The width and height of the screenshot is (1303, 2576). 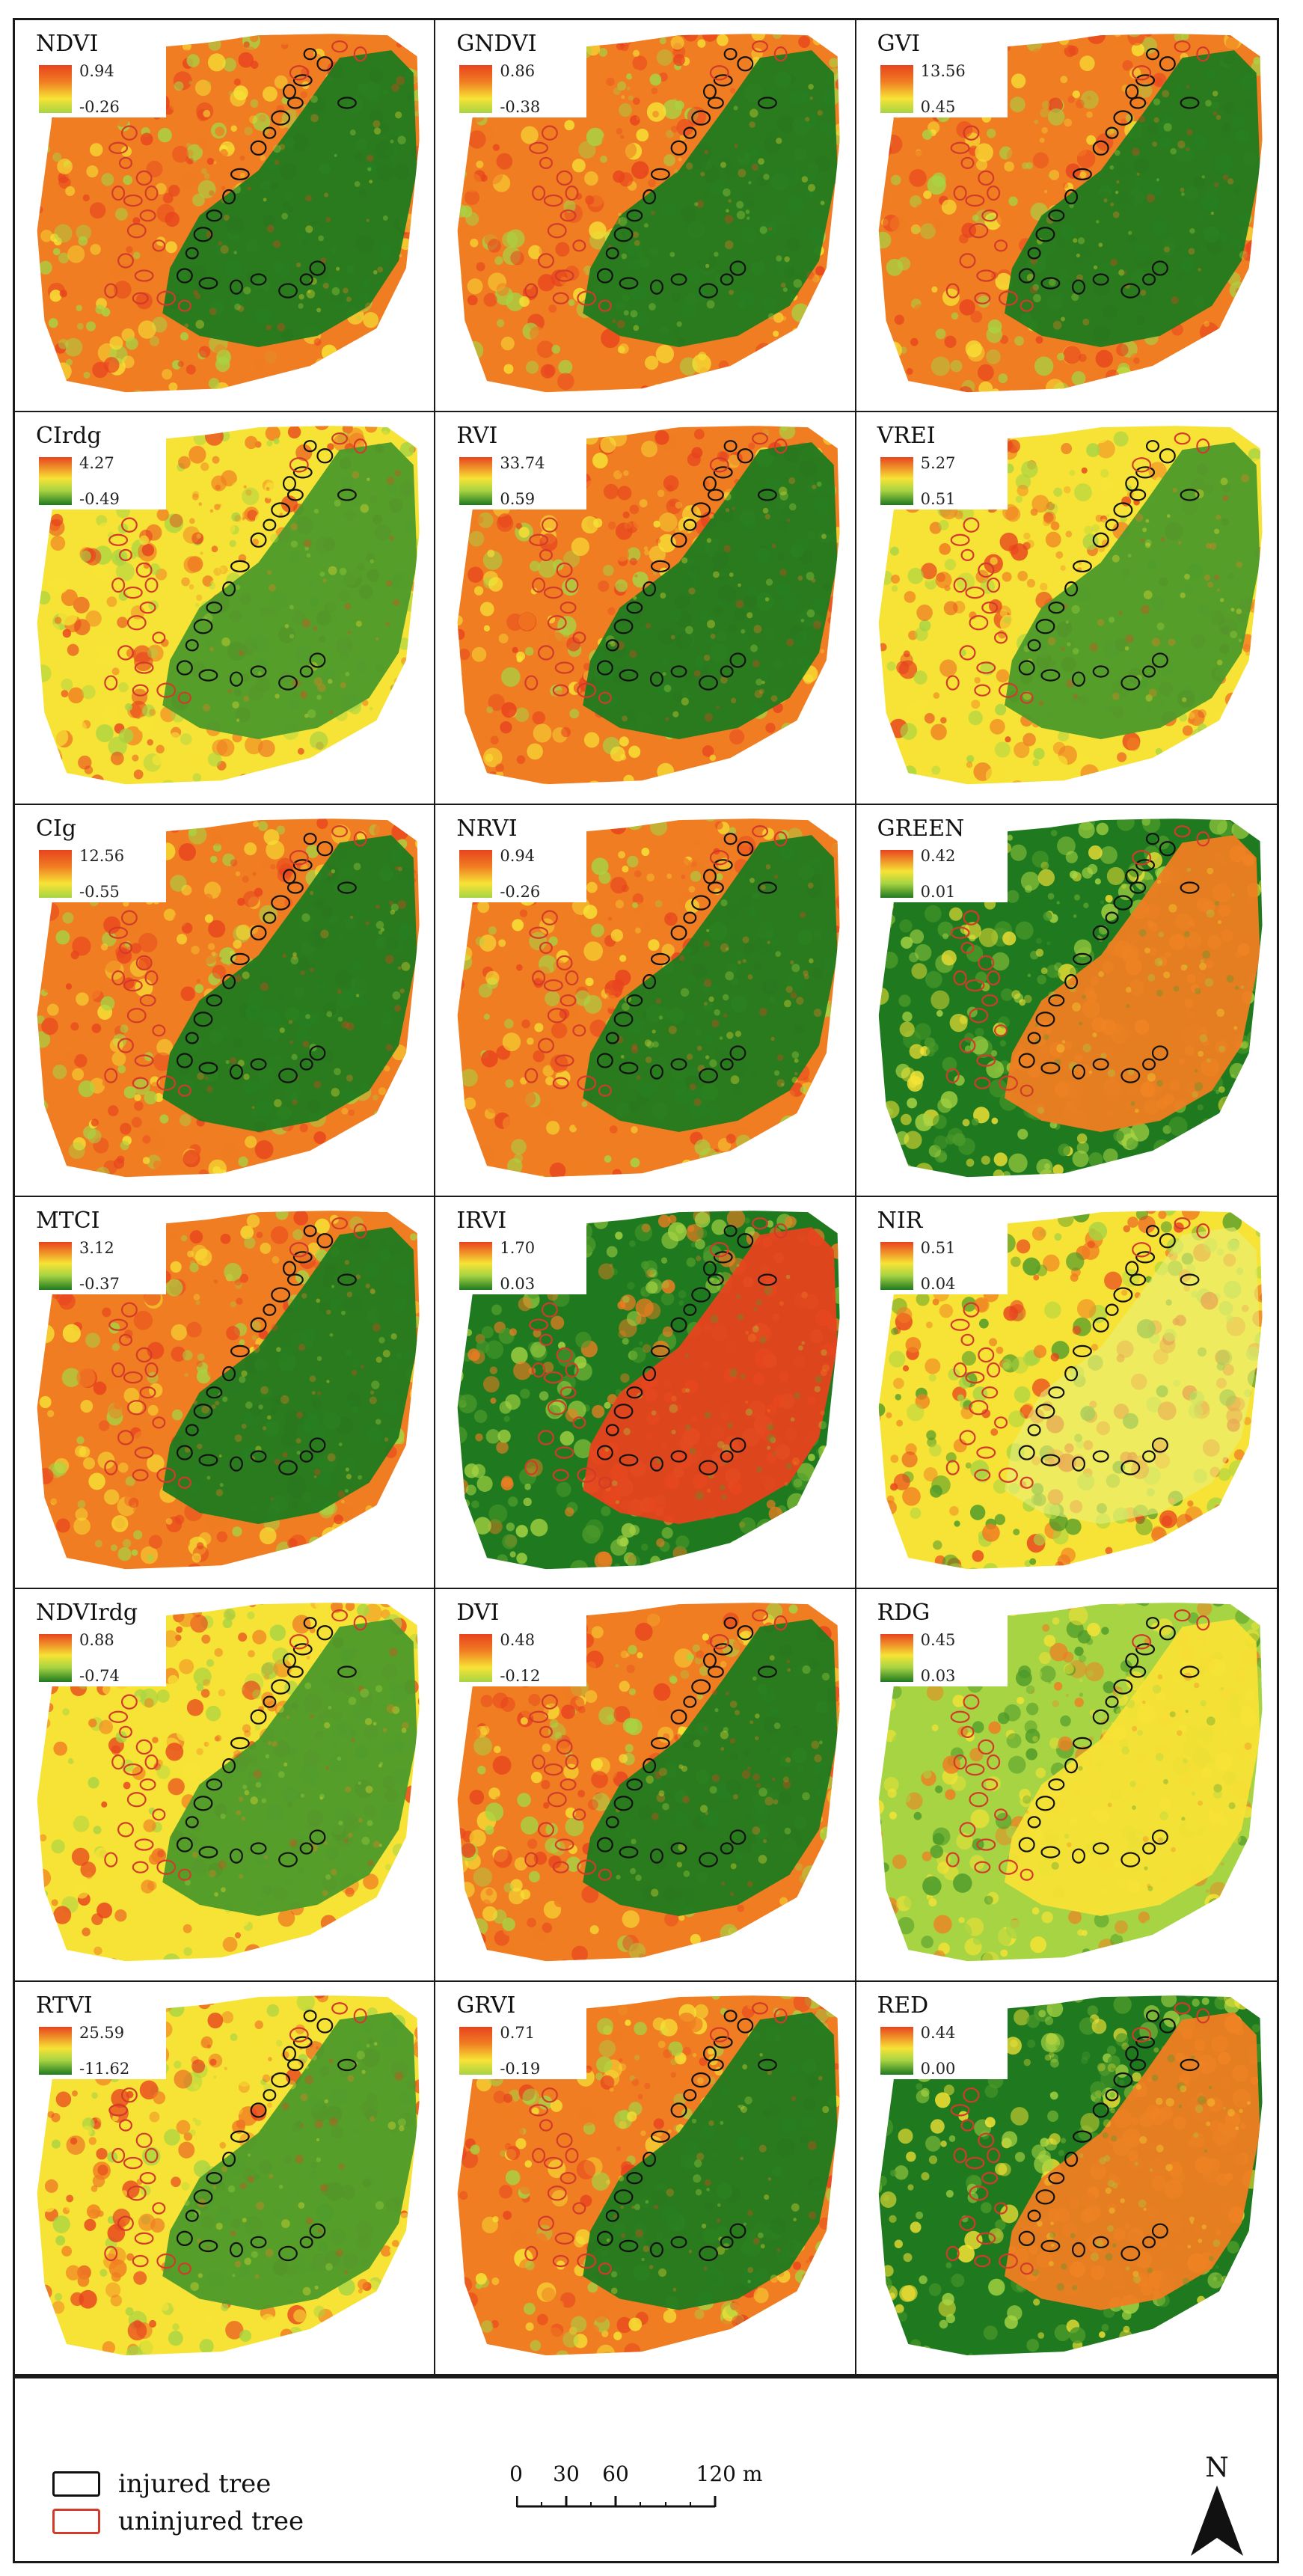 What do you see at coordinates (1217, 2520) in the screenshot?
I see `north-arrow-icon` at bounding box center [1217, 2520].